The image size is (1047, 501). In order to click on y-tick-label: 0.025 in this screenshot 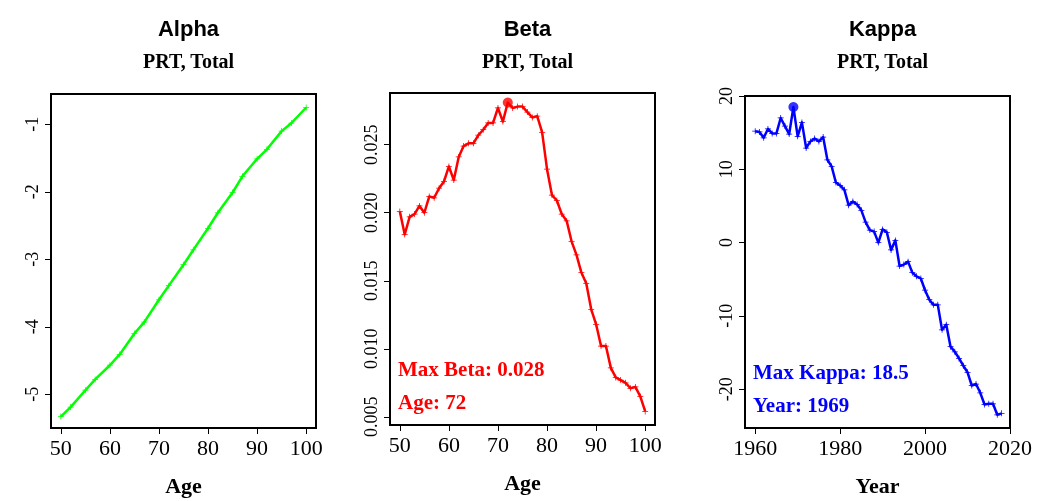, I will do `click(371, 144)`.